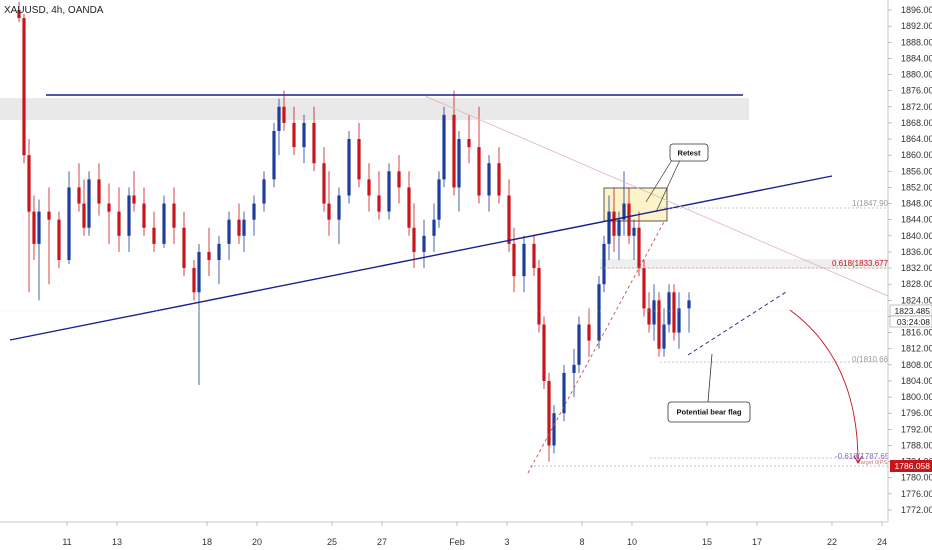 The image size is (932, 550). Describe the element at coordinates (474, 534) in the screenshot. I see `x-tick-labels: 11 13 18 20 25 27 Feb 3 8 10 15 17 22 24` at that location.